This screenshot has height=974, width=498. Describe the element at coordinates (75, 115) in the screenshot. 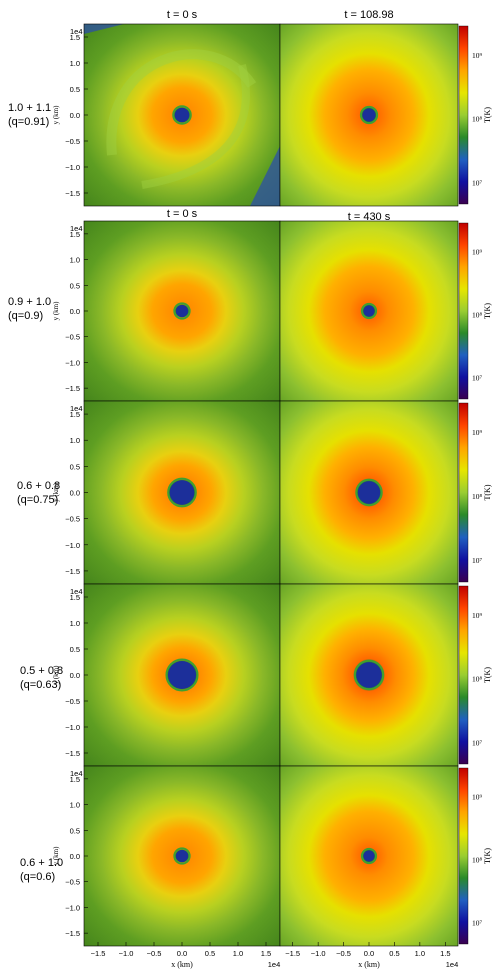

I see `ytick-label-1-3: 0.0` at that location.